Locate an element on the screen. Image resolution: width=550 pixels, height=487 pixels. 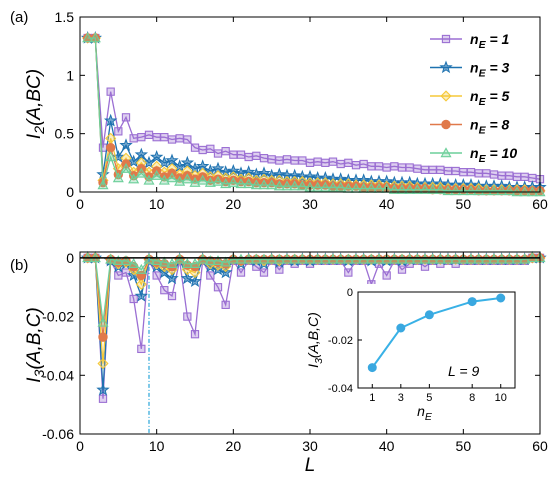
x-tick-label: 10 is located at coordinates (157, 446).